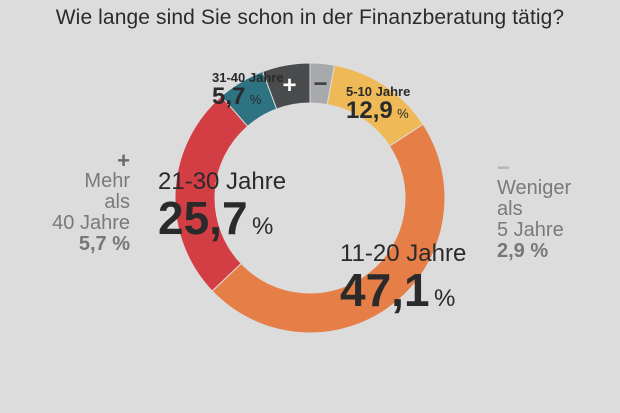 The image size is (620, 413). I want to click on plus-icon: +, so click(123, 160).